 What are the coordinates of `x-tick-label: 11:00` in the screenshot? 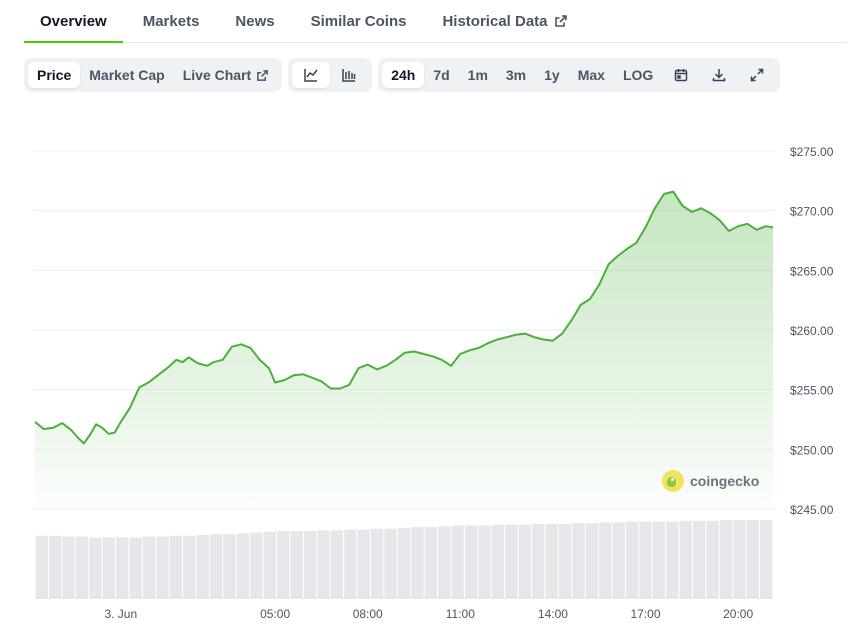 It's located at (460, 614).